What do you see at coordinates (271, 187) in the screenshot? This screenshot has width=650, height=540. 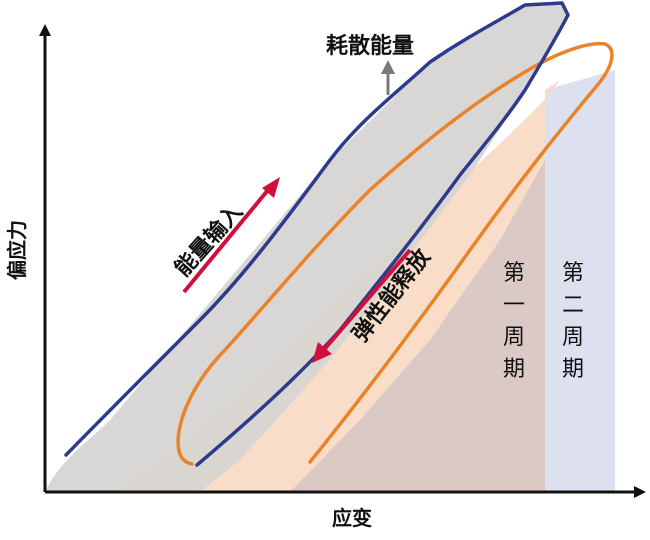 I see `energy-input-arrow-head` at bounding box center [271, 187].